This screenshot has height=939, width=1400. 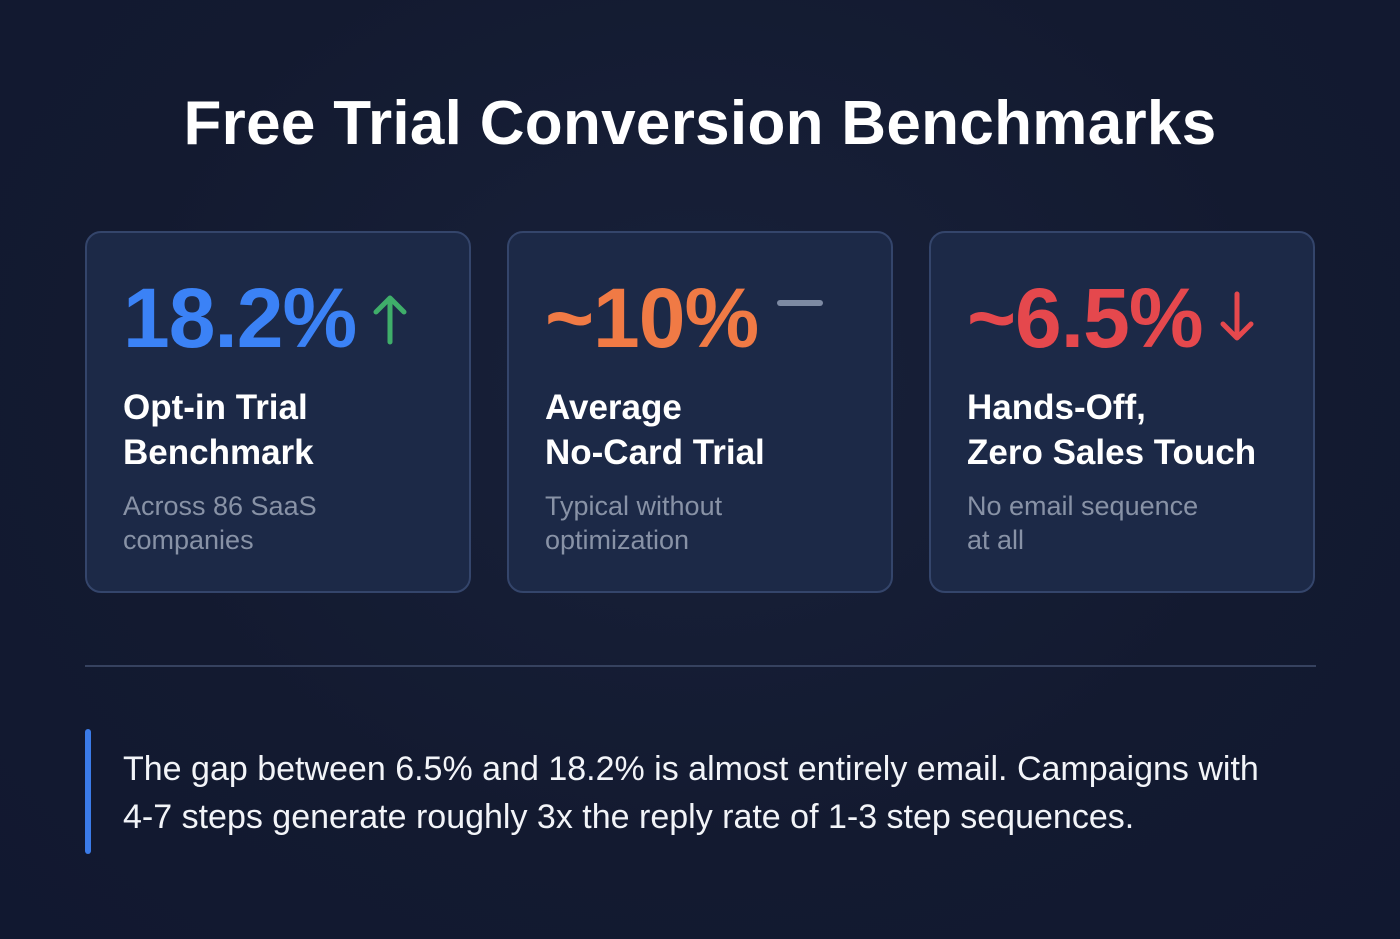 I want to click on card-subtext: Typical without optimization, so click(x=634, y=523).